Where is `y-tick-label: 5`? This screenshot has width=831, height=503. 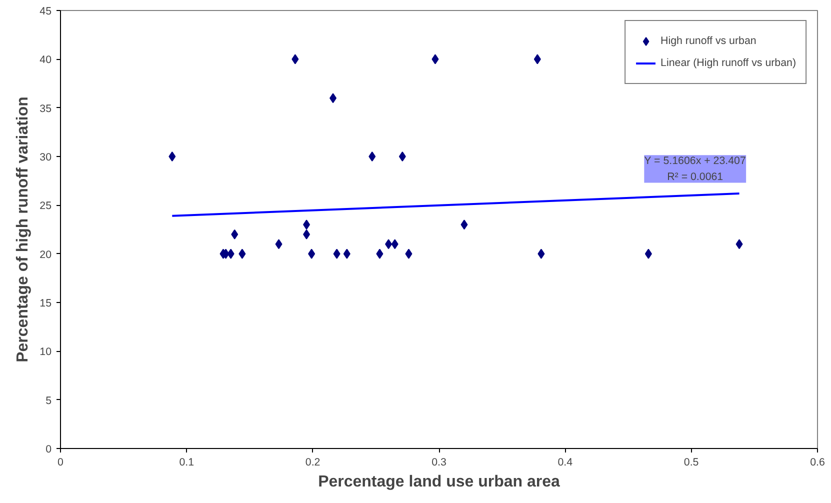
y-tick-label: 5 is located at coordinates (49, 400).